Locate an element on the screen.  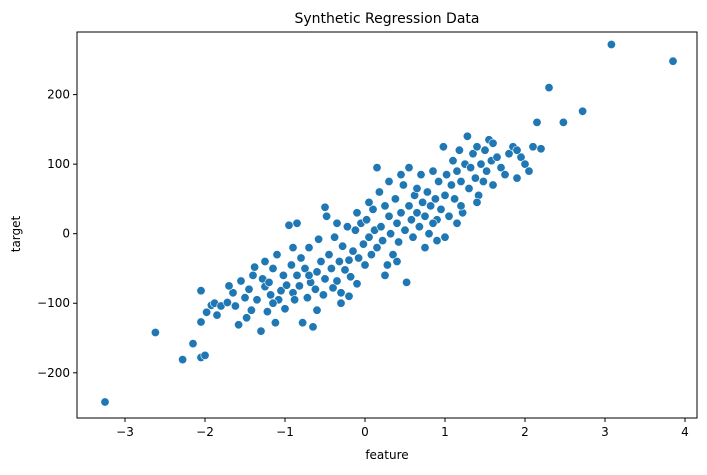
x-tick-label: 1 is located at coordinates (445, 432).